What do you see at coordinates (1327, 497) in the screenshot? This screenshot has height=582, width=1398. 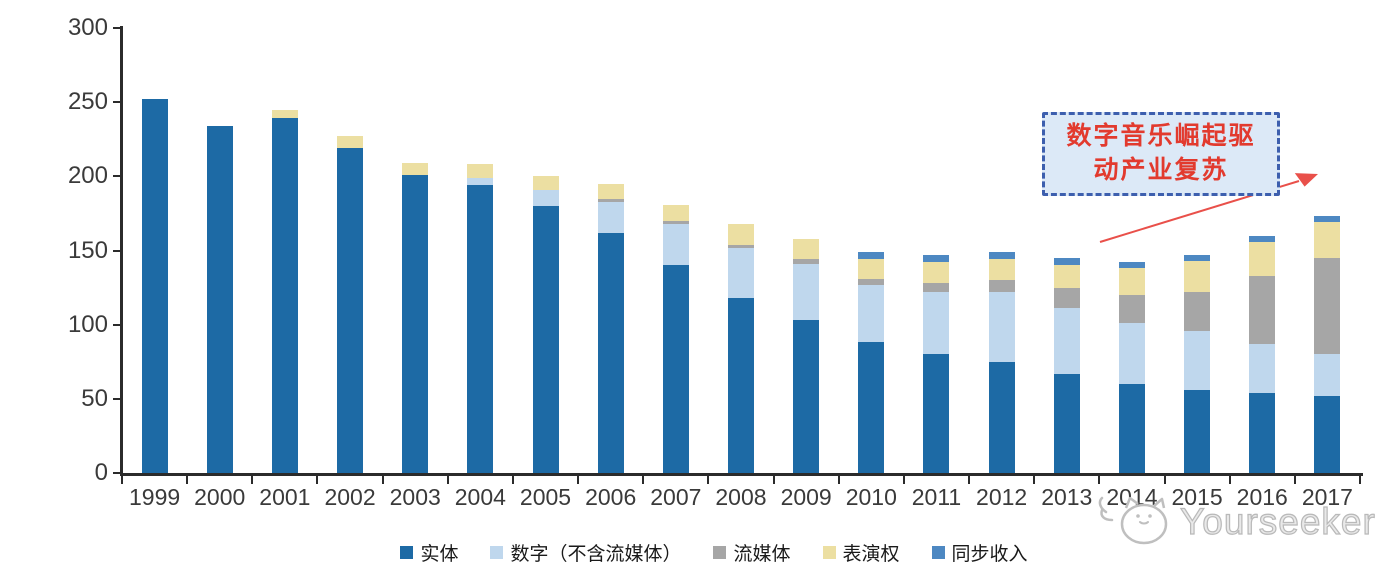 I see `x-axis-label: 2017` at bounding box center [1327, 497].